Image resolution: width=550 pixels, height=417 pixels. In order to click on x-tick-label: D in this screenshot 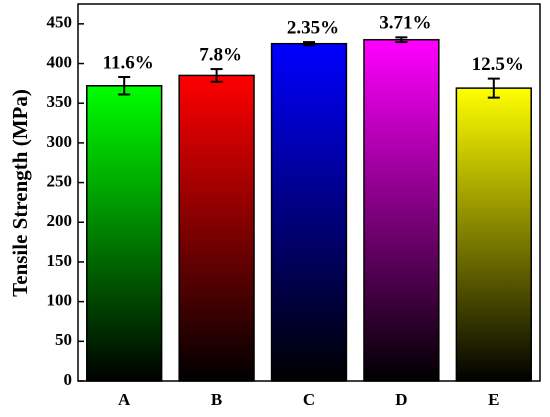, I will do `click(401, 399)`.